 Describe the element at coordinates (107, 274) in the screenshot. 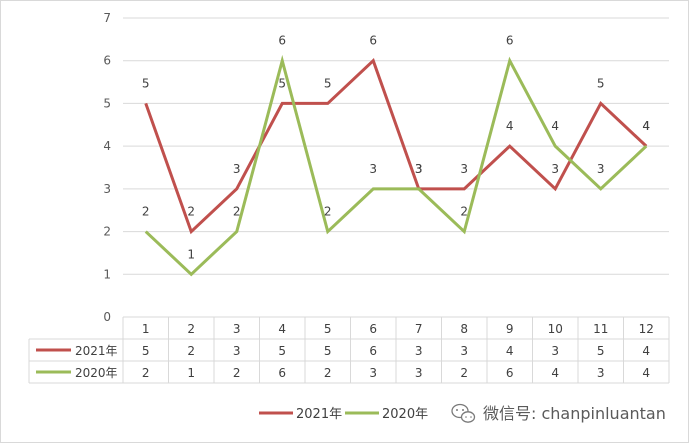

I see `y-tick-label: 1` at that location.